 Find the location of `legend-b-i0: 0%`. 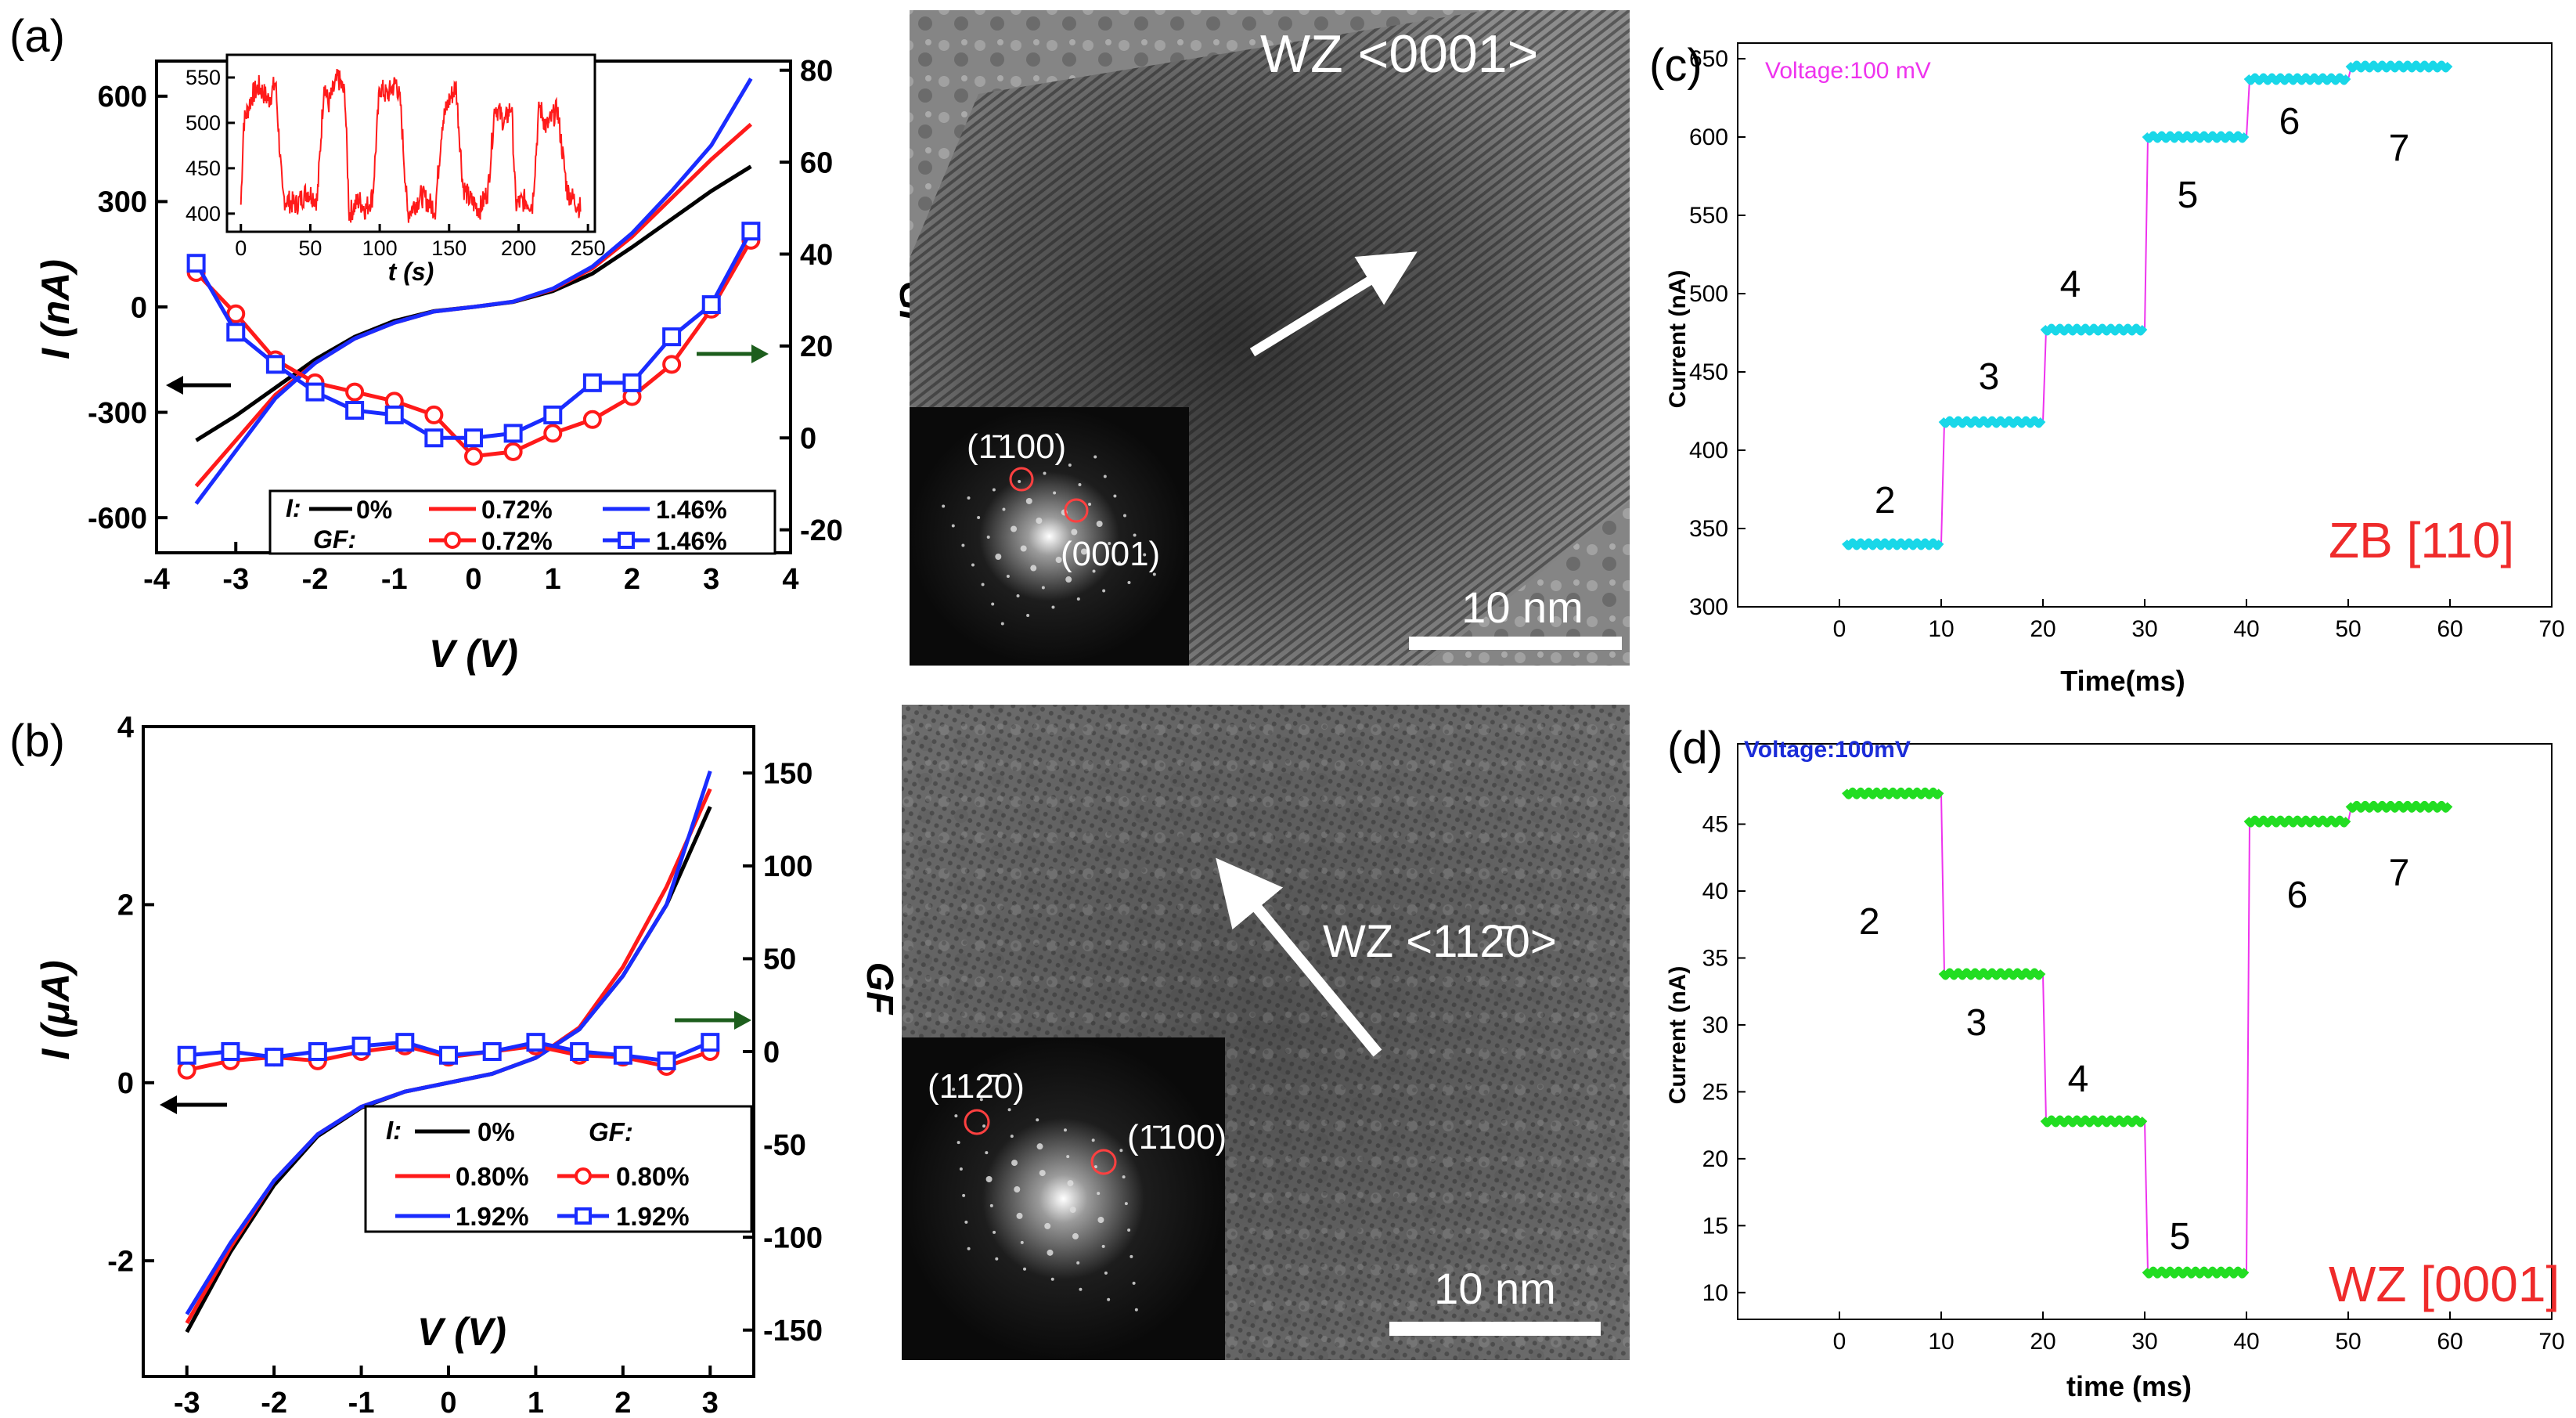

legend-b-i0: 0% is located at coordinates (496, 1131).